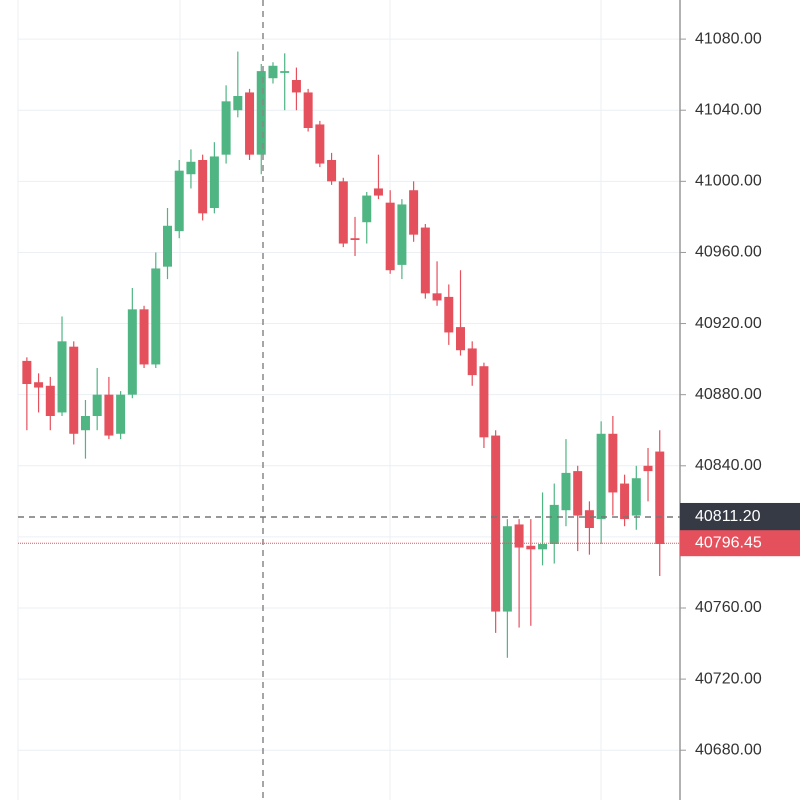 The height and width of the screenshot is (800, 800). I want to click on y-tick-label: 41080.00, so click(728, 38).